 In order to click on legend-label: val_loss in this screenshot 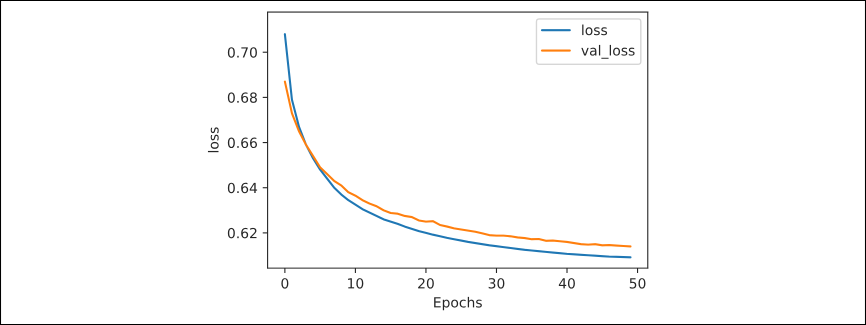, I will do `click(608, 51)`.